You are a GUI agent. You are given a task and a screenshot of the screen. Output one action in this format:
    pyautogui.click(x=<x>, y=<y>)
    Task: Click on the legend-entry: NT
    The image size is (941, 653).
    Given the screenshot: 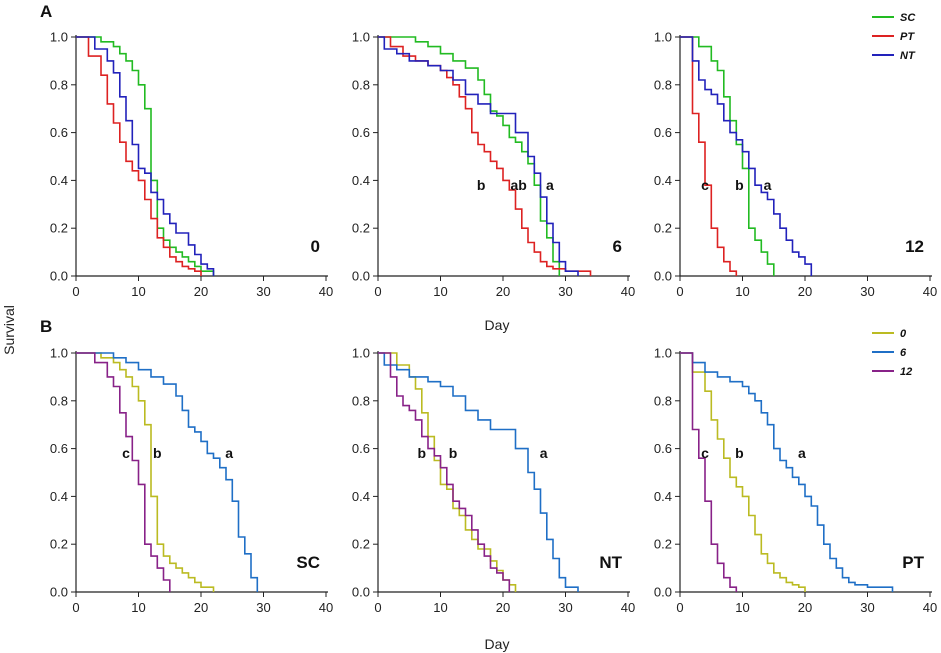 What is the action you would take?
    pyautogui.click(x=908, y=56)
    